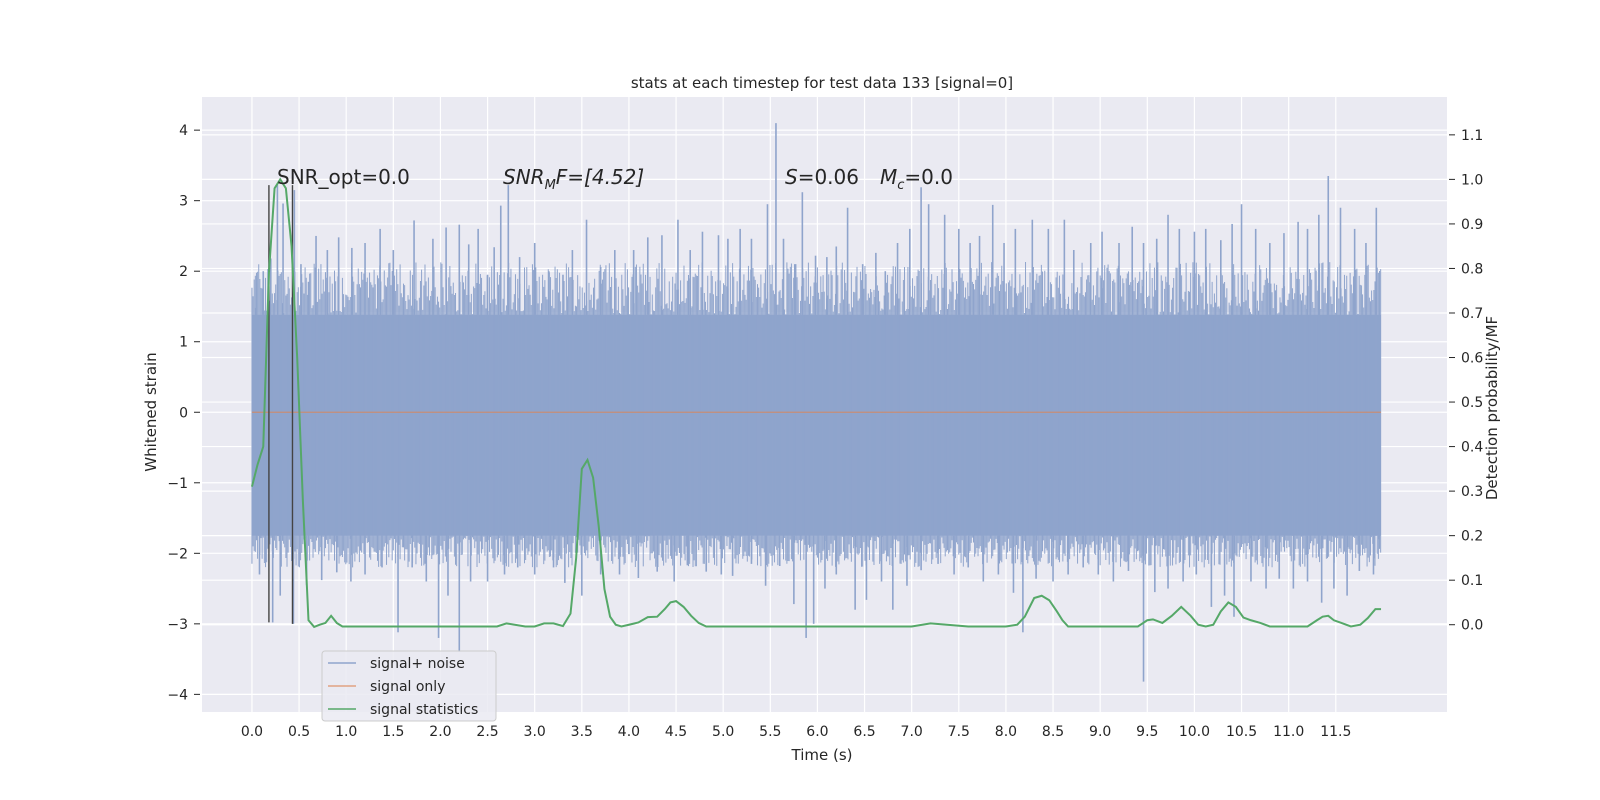 The width and height of the screenshot is (1600, 800). What do you see at coordinates (723, 732) in the screenshot?
I see `x-tick-label: 5.0` at bounding box center [723, 732].